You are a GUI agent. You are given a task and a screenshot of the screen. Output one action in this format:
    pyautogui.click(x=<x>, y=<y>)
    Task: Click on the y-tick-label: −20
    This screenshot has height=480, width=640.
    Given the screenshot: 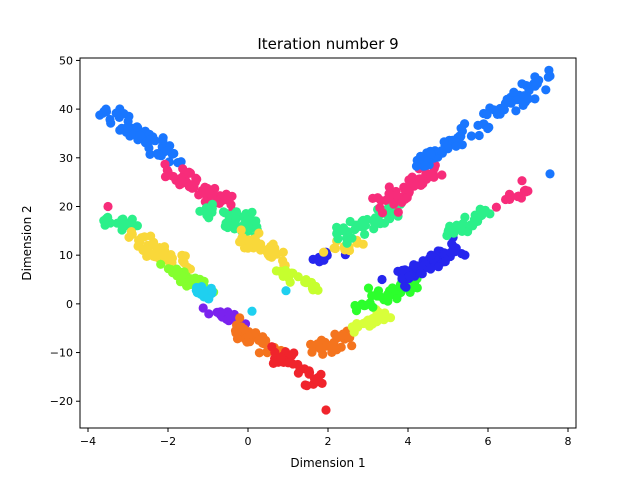 What is the action you would take?
    pyautogui.click(x=61, y=401)
    